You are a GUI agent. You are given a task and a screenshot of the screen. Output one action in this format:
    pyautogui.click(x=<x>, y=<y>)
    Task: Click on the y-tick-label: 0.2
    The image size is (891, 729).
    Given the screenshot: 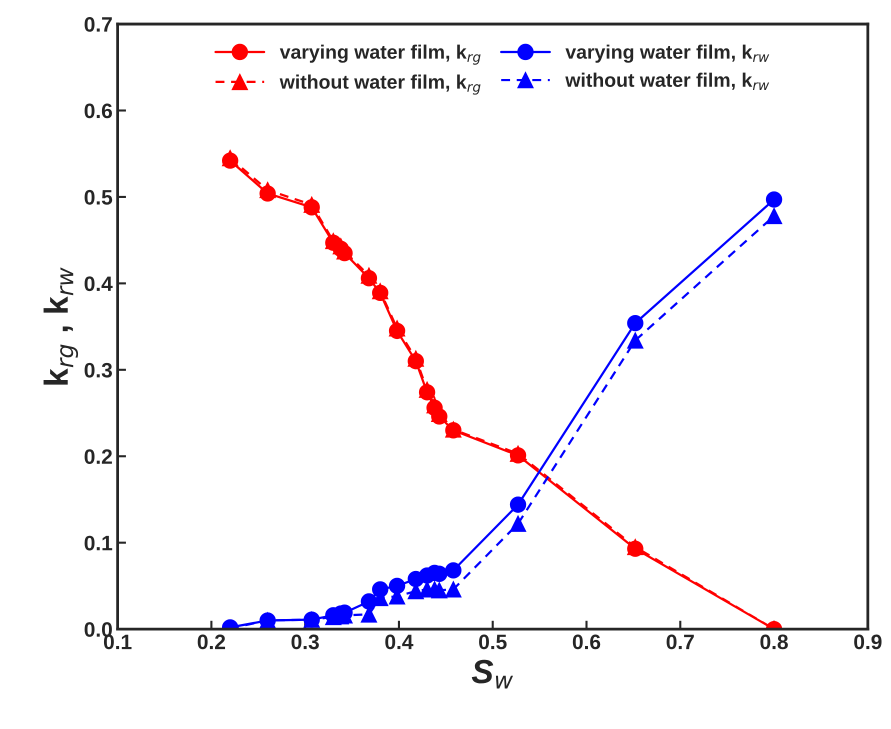 What is the action you would take?
    pyautogui.click(x=98, y=456)
    